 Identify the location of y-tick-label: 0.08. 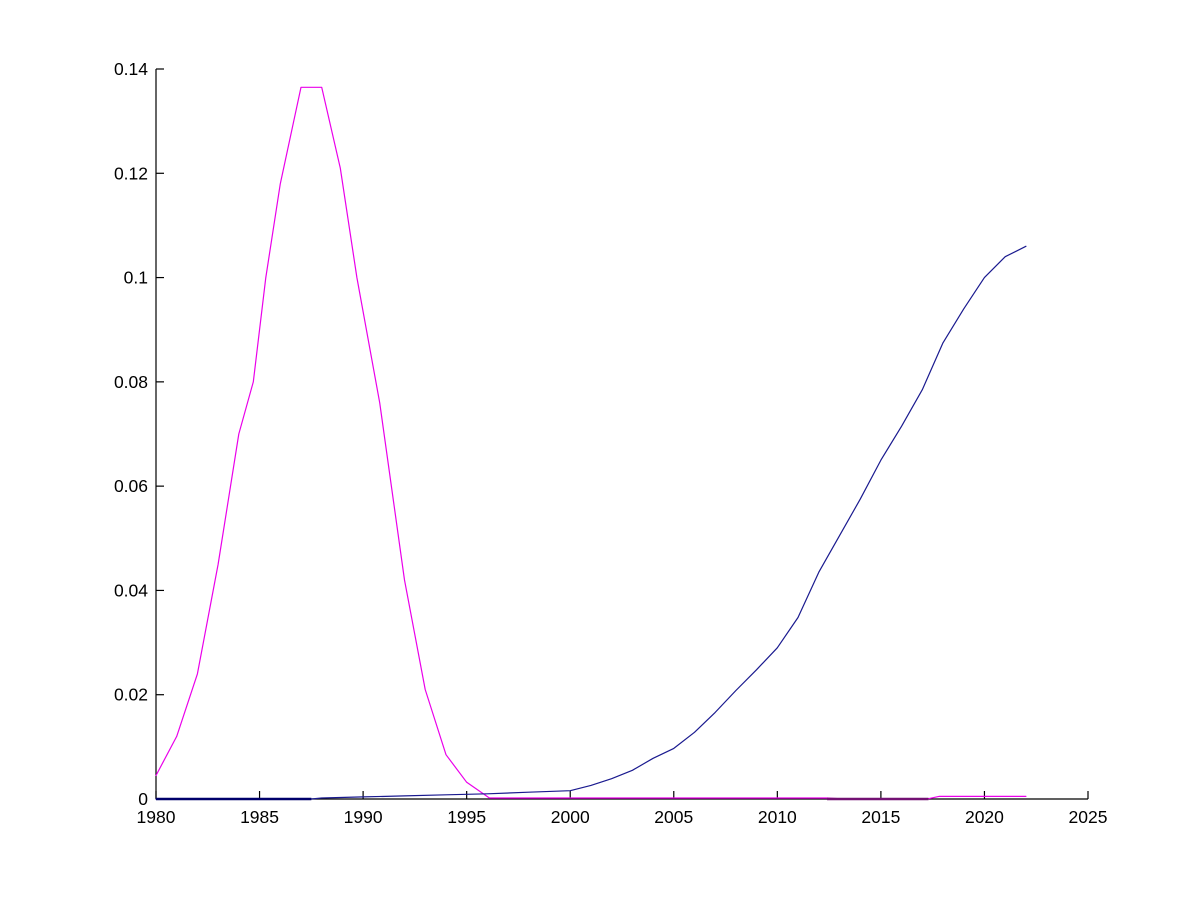
(131, 382).